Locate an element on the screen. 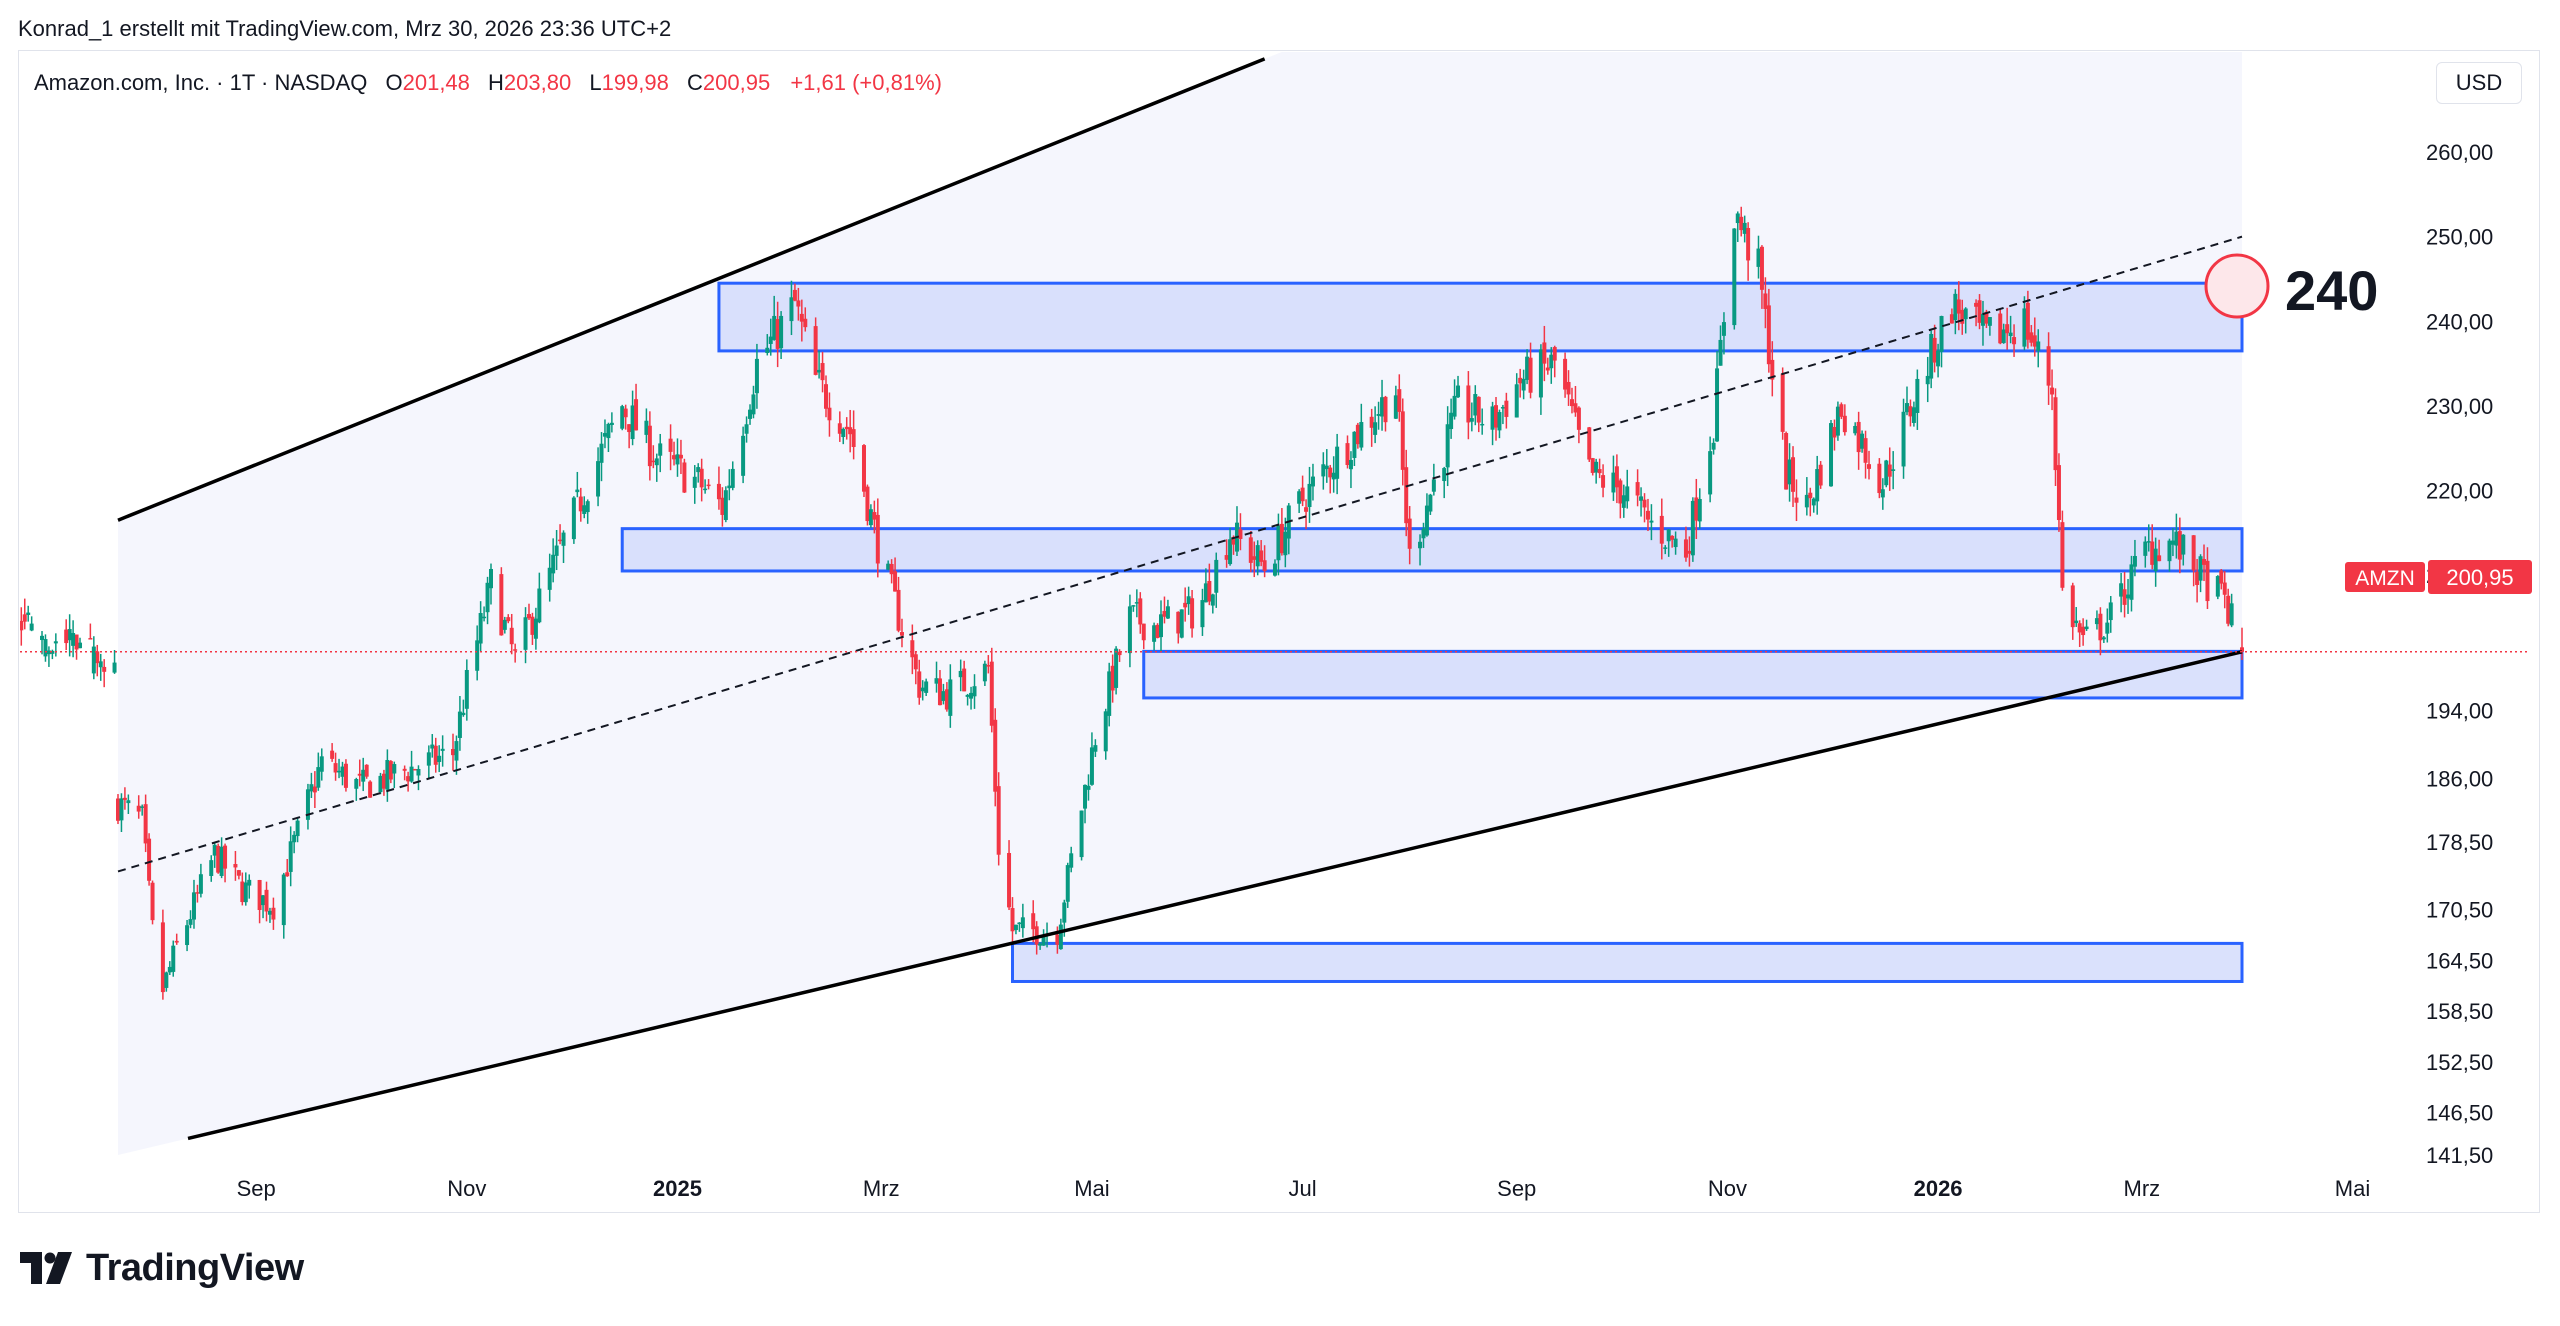  tradingview-logo: TradingView is located at coordinates (162, 1268).